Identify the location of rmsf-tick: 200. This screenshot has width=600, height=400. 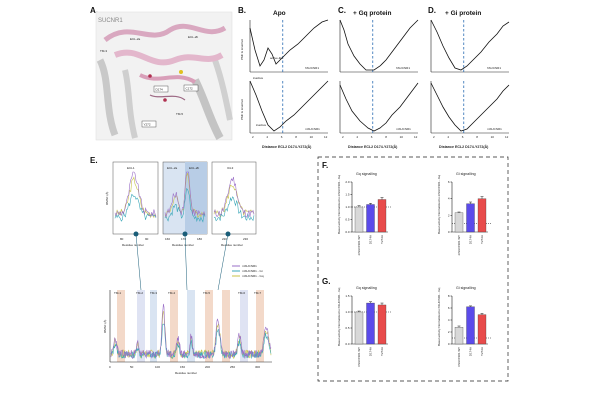
(207, 367).